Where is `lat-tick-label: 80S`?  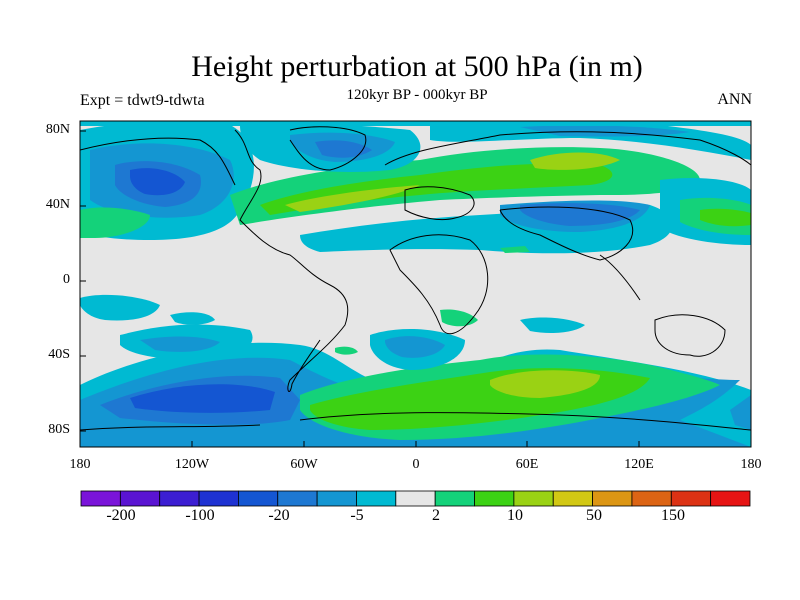 lat-tick-label: 80S is located at coordinates (59, 429).